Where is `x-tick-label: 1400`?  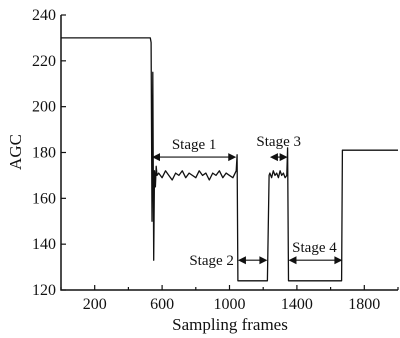 x-tick-label: 1400 is located at coordinates (297, 304).